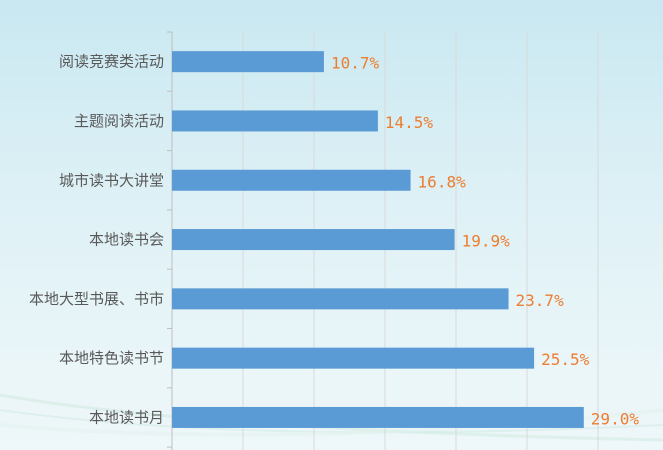 The image size is (663, 450). What do you see at coordinates (442, 181) in the screenshot?
I see `data-label: 16.8%` at bounding box center [442, 181].